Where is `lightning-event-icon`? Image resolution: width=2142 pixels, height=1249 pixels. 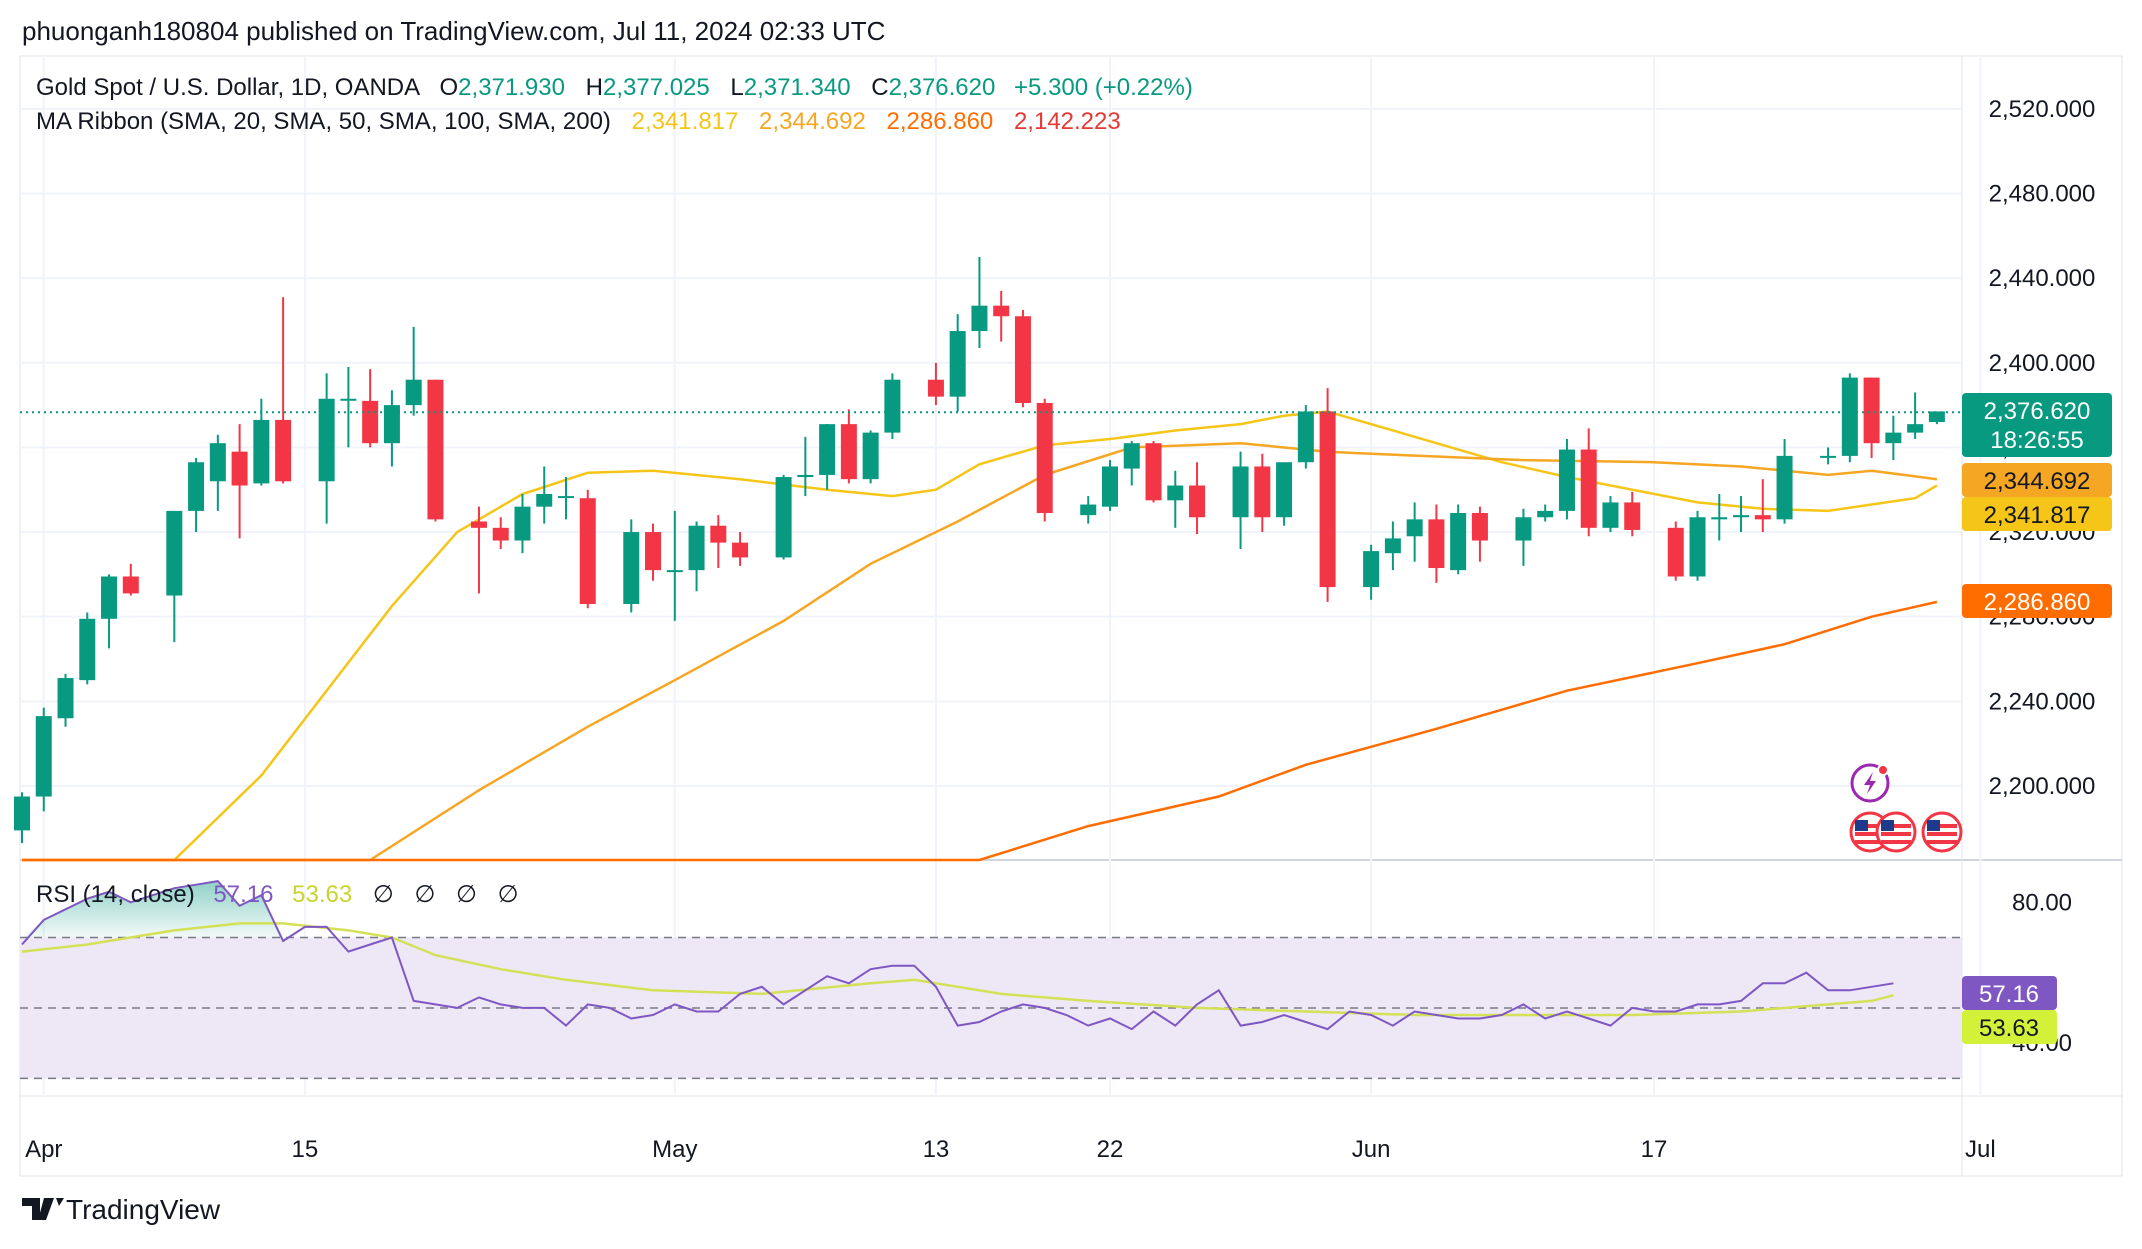
lightning-event-icon is located at coordinates (1870, 783).